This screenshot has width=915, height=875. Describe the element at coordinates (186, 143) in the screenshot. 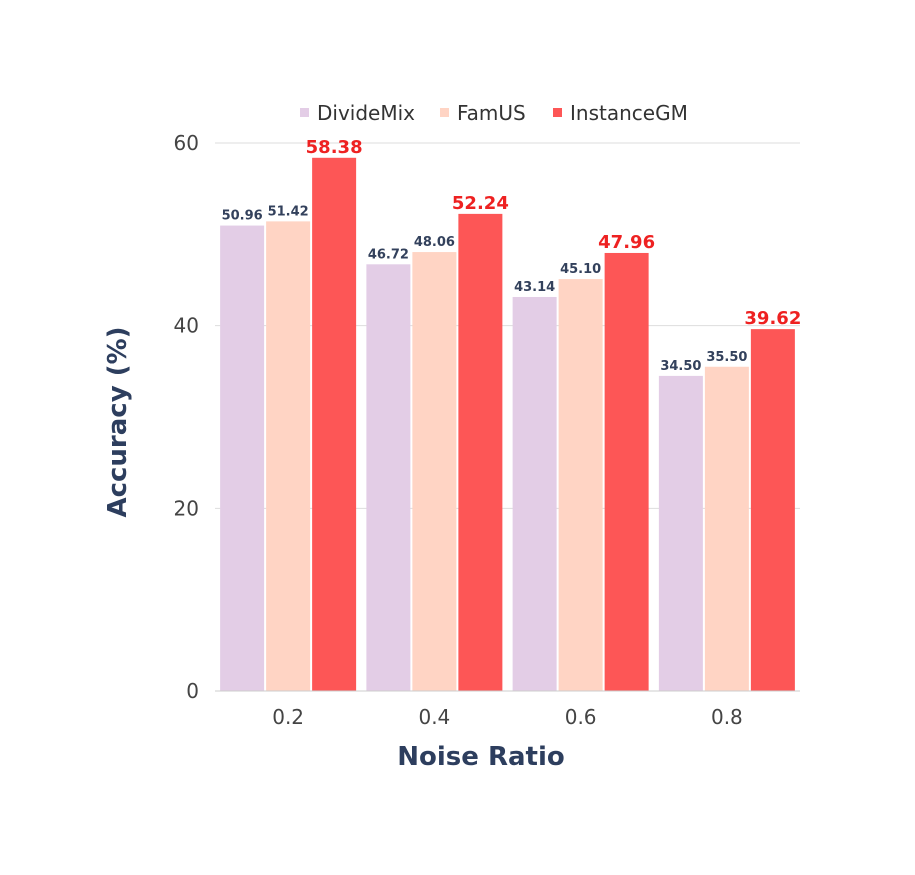

I see `y-tick-label: 60` at that location.